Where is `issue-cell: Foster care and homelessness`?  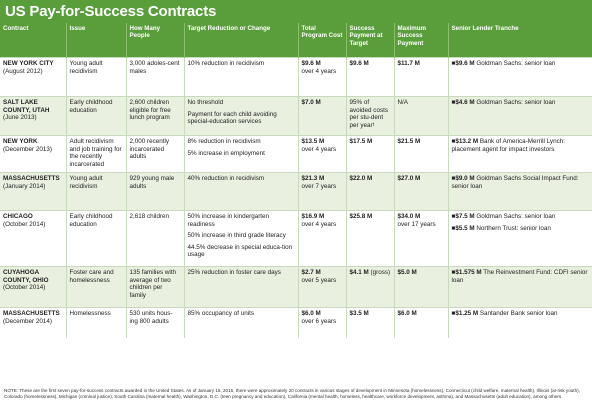 issue-cell: Foster care and homelessness is located at coordinates (95, 287).